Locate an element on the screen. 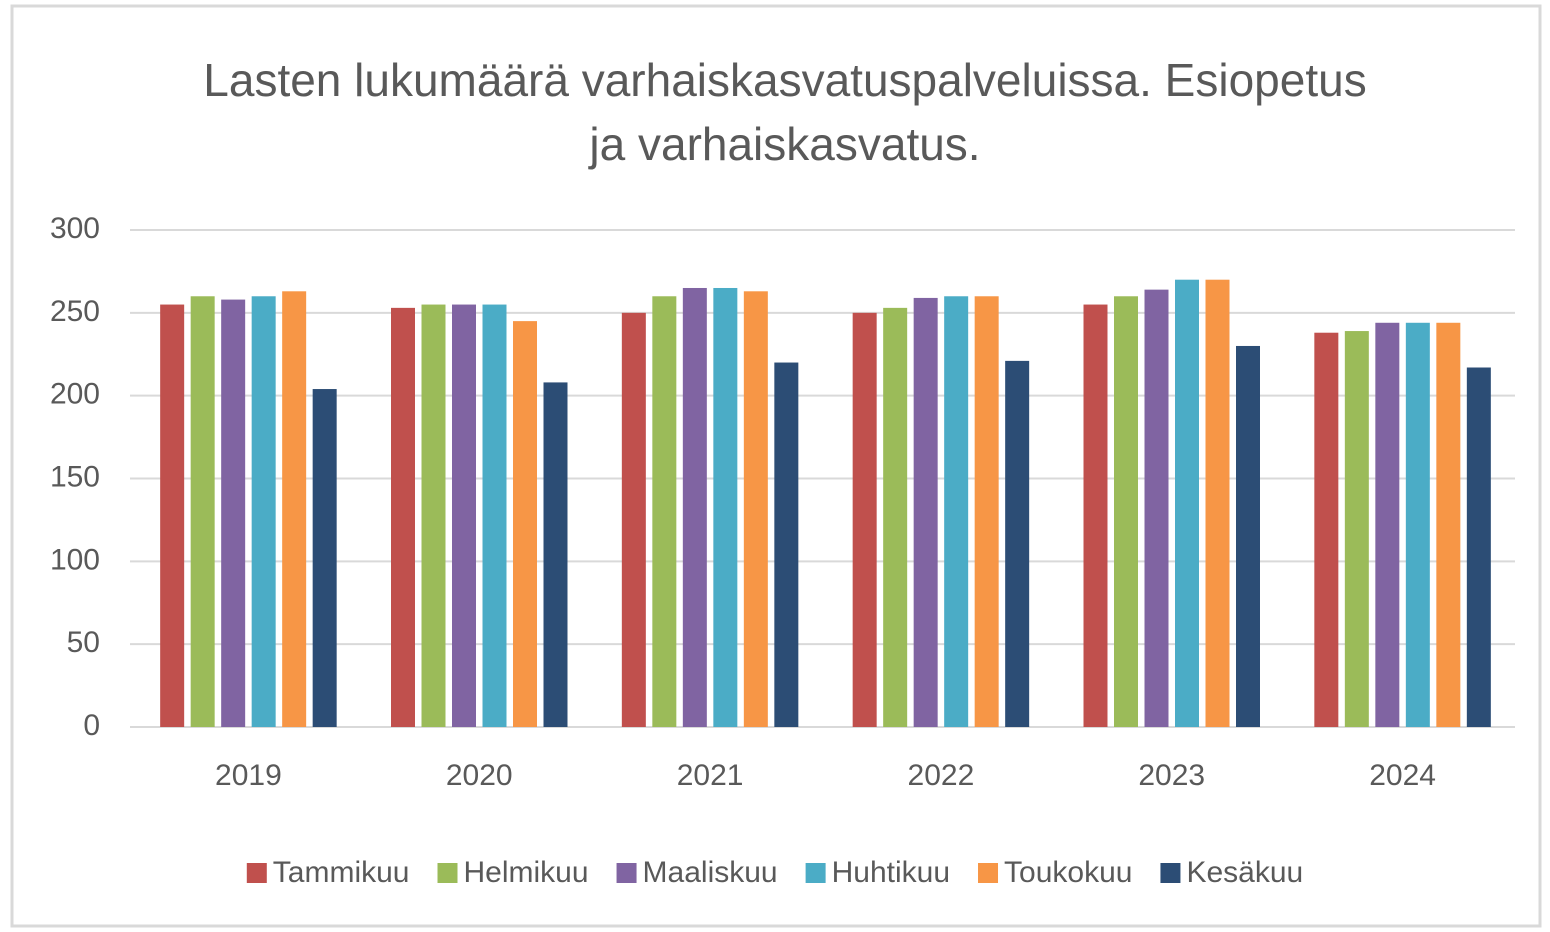 This screenshot has width=1550, height=932. y-tick-label: 50 is located at coordinates (83, 642).